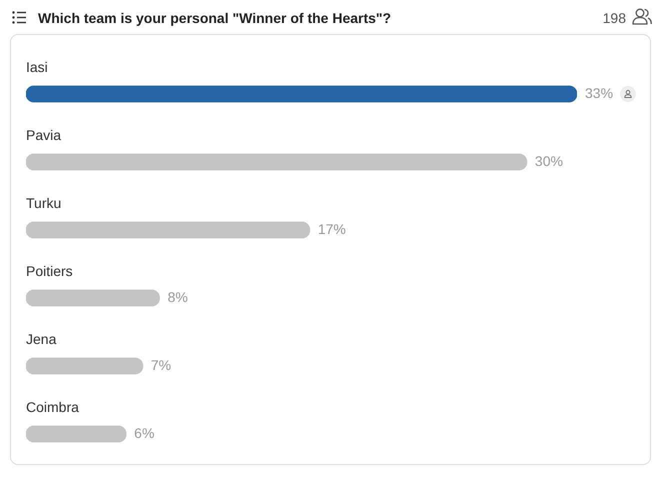 The width and height of the screenshot is (667, 484). What do you see at coordinates (41, 338) in the screenshot?
I see `y-tick-label: Jena` at bounding box center [41, 338].